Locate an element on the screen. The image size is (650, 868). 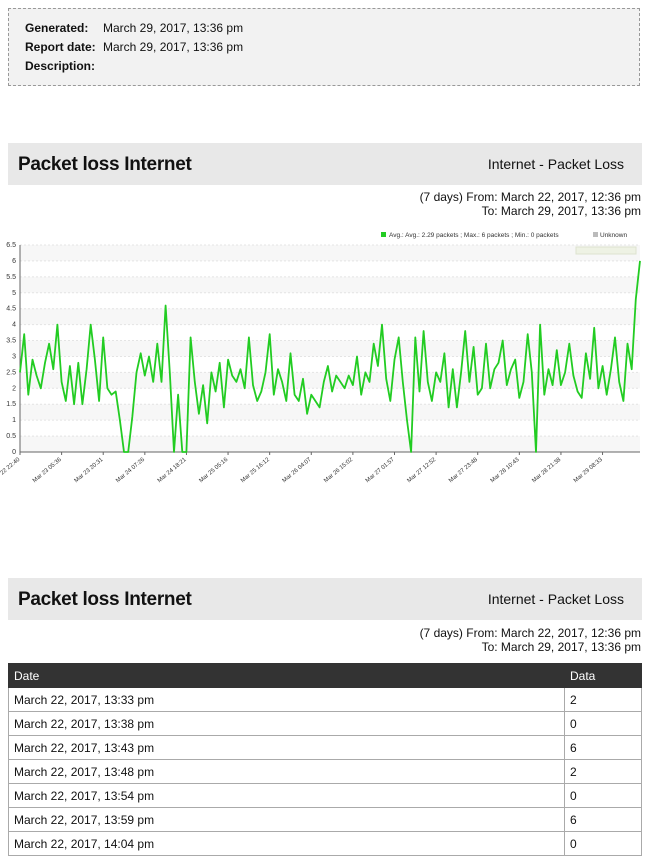
y-tick-label: 6 is located at coordinates (14, 261).